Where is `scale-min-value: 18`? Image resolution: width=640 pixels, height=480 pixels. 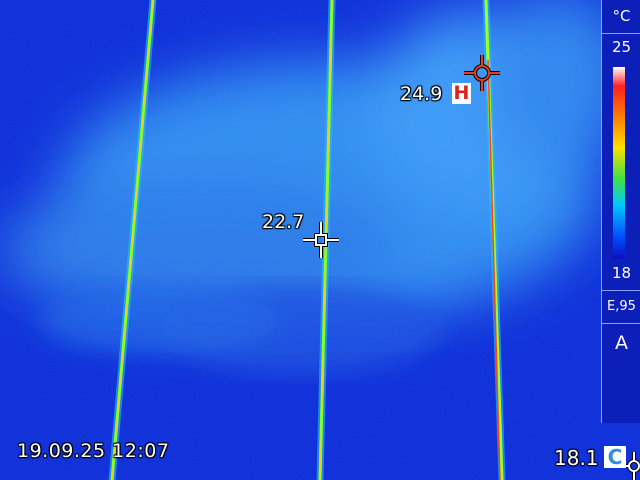
scale-min-value: 18 is located at coordinates (621, 273).